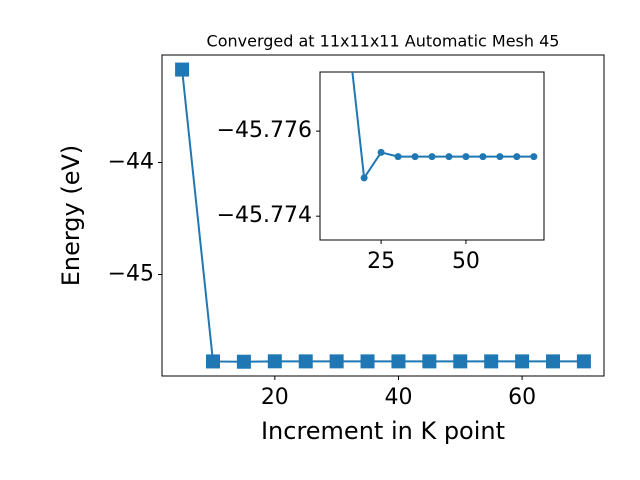 The height and width of the screenshot is (480, 640). I want to click on x-tick-label: 60, so click(522, 397).